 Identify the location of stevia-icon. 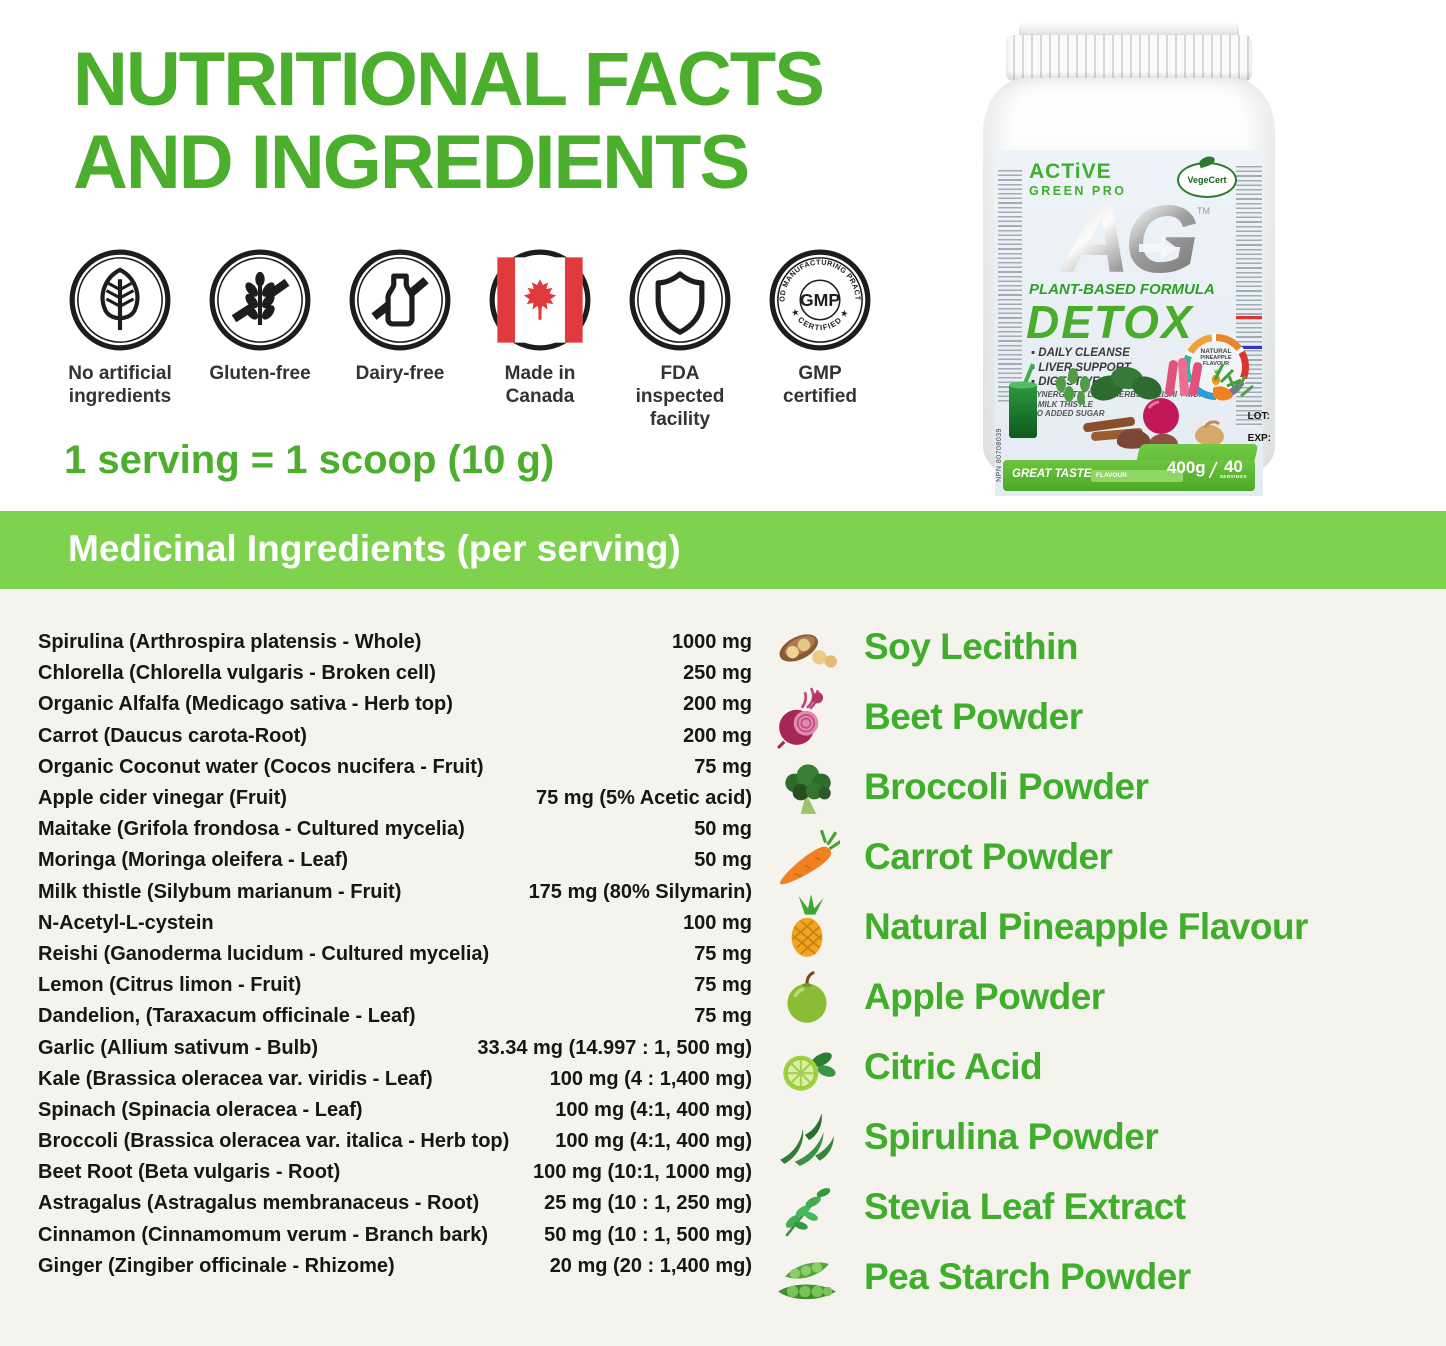
(808, 1212).